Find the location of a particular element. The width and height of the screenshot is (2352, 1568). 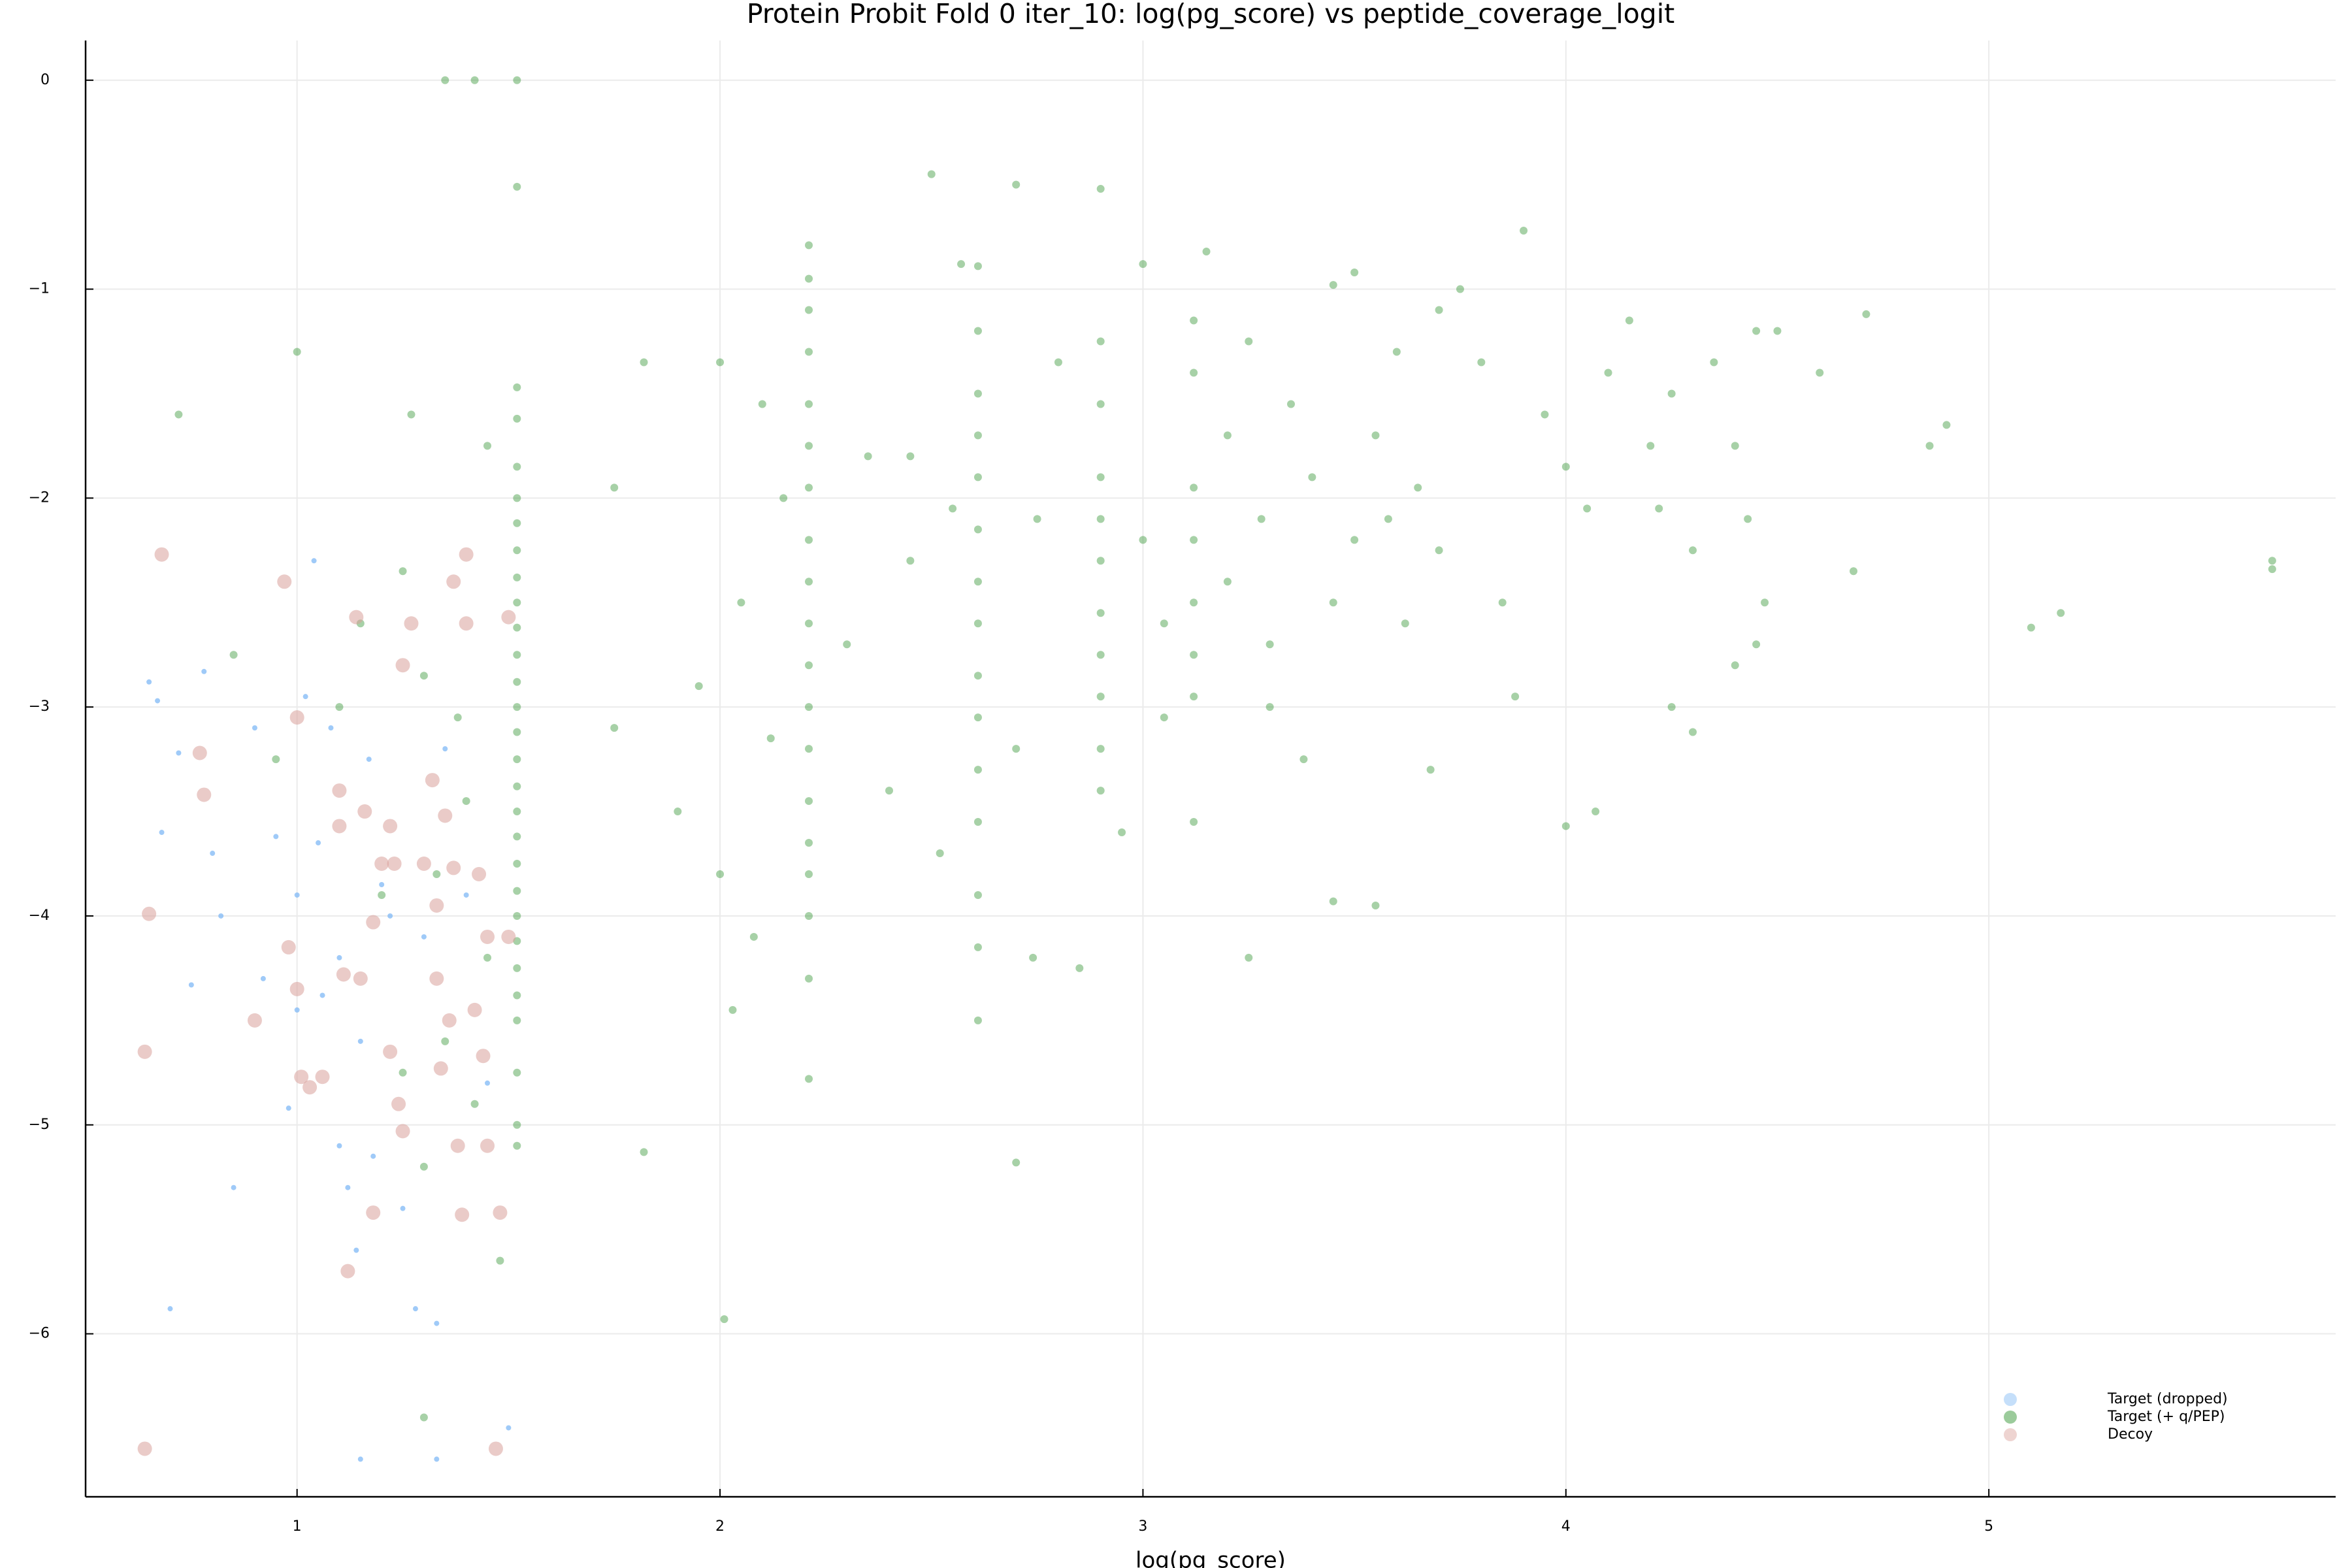

legend-label: Decoy is located at coordinates (2130, 1434).